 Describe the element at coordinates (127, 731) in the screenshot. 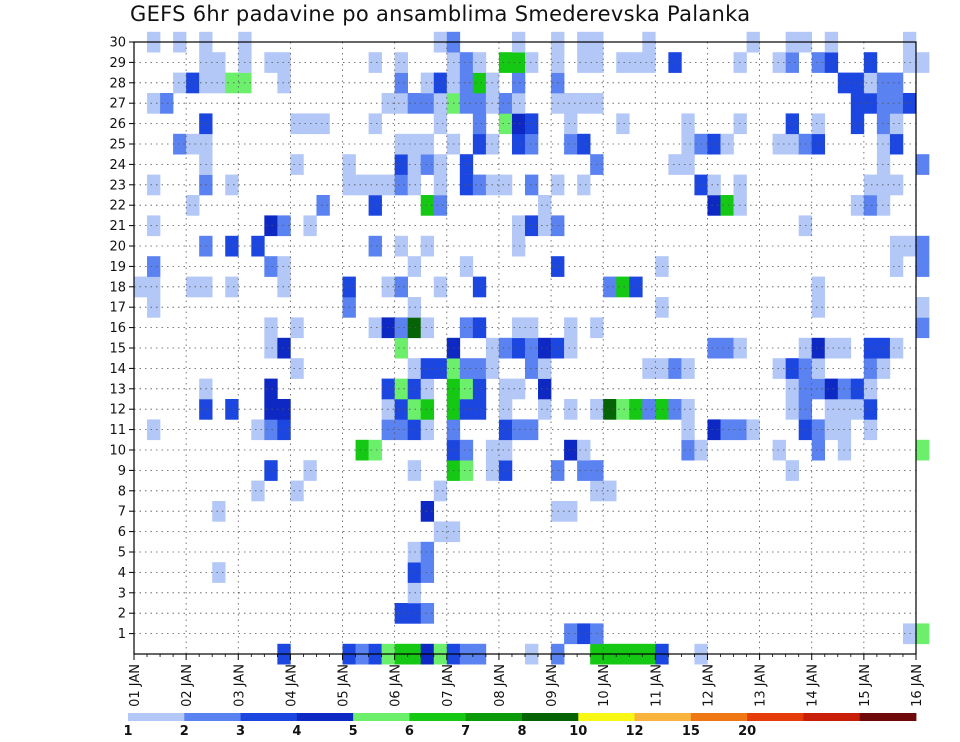

I see `colorbar-label: 1` at that location.